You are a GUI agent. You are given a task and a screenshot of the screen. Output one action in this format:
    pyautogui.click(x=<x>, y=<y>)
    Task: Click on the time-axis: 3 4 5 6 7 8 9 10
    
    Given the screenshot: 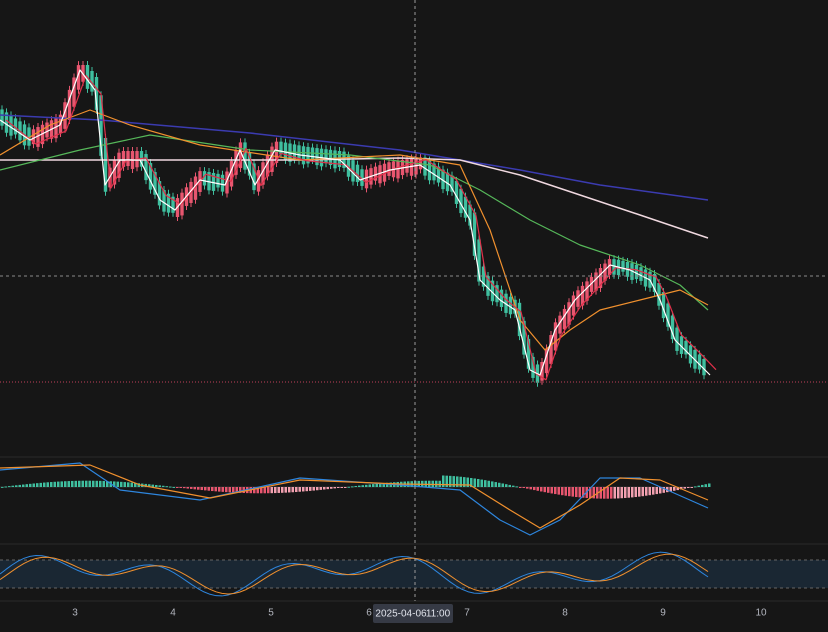 What is the action you would take?
    pyautogui.click(x=419, y=613)
    